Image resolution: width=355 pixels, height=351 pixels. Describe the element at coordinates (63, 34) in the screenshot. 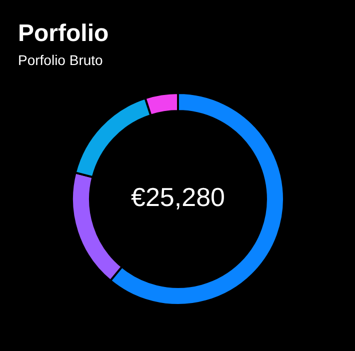

I see `chart-title: Porfolio` at that location.